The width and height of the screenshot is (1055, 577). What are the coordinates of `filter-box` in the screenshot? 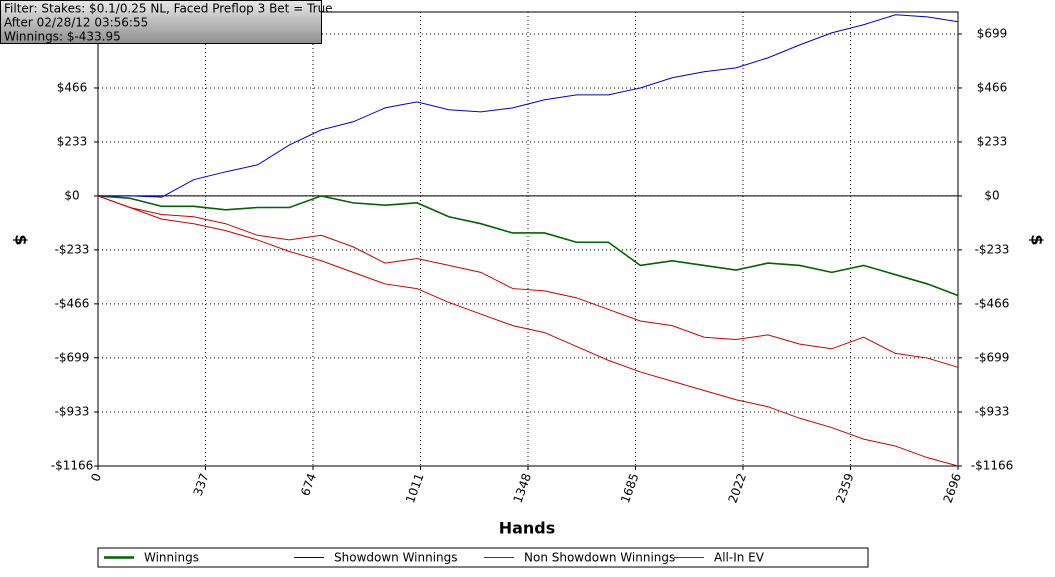 It's located at (161, 22).